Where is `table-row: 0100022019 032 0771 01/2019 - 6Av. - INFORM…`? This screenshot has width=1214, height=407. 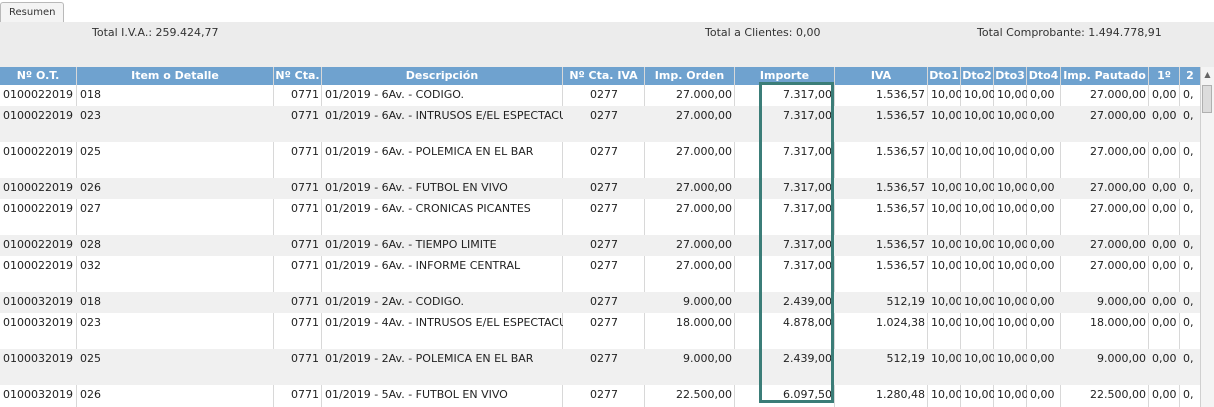
table-row: 0100022019 032 0771 01/2019 - 6Av. - INFORM… is located at coordinates (600, 274).